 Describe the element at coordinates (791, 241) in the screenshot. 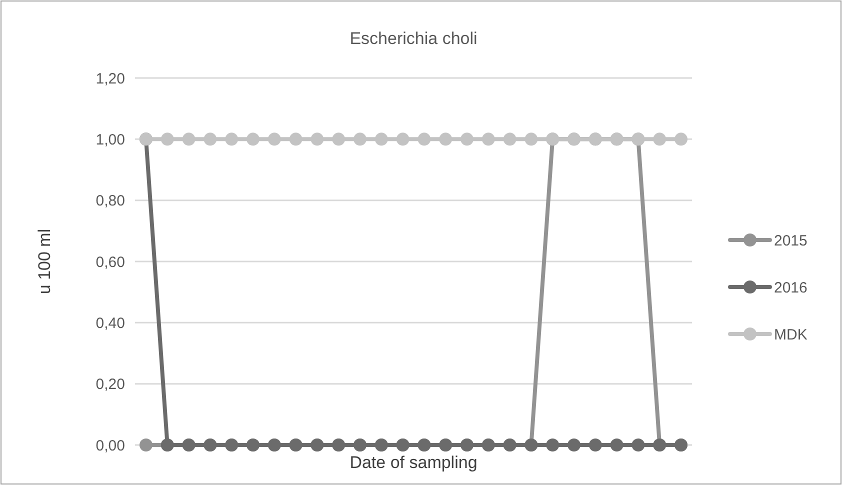

I see `legend-label: 2015` at that location.